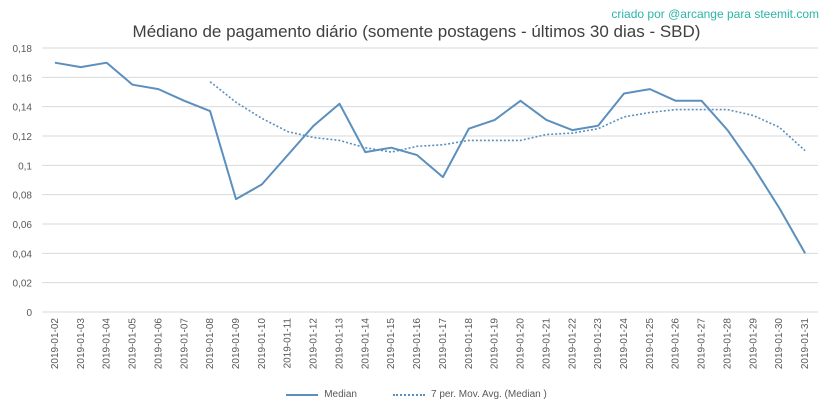  What do you see at coordinates (805, 344) in the screenshot?
I see `x-tick-label: 2019-01-31` at bounding box center [805, 344].